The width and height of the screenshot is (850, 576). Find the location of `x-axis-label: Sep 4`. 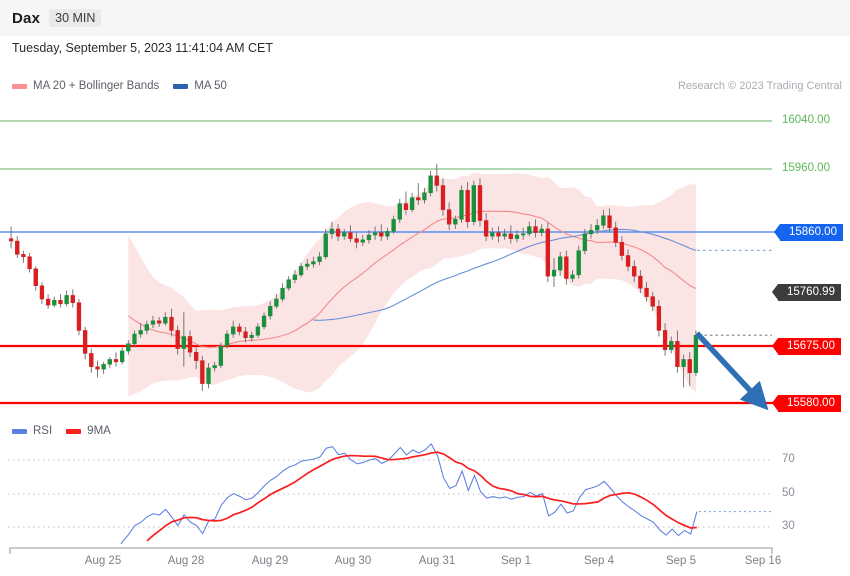

x-axis-label: Sep 4 is located at coordinates (599, 561).